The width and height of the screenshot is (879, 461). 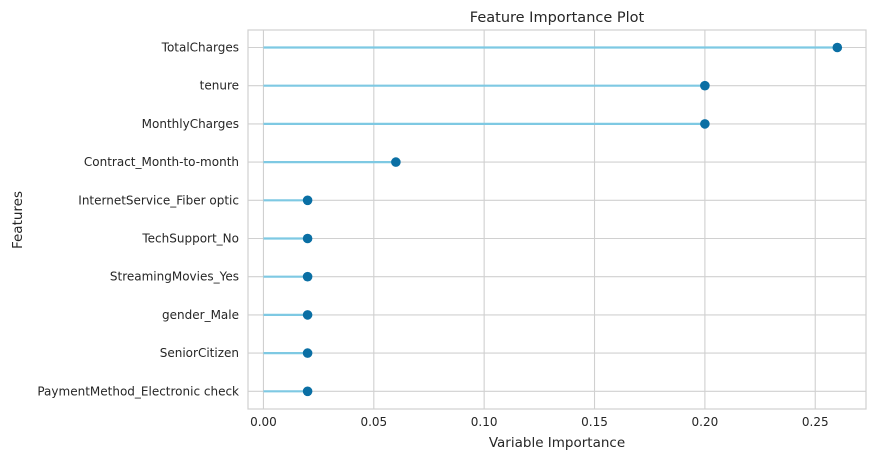 I want to click on y-tick-label: StreamingMovies_Yes, so click(x=174, y=277).